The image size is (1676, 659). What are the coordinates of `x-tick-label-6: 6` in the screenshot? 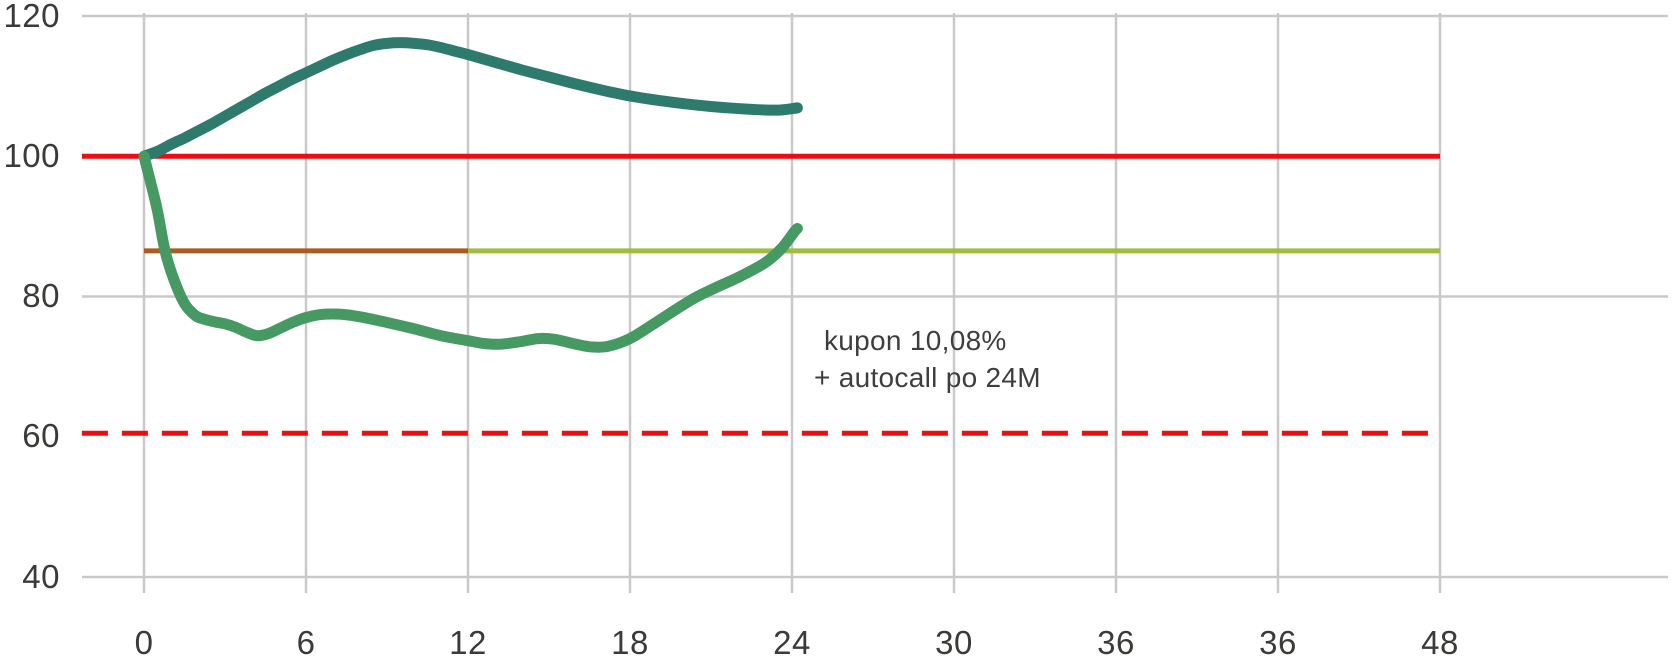 It's located at (306, 641).